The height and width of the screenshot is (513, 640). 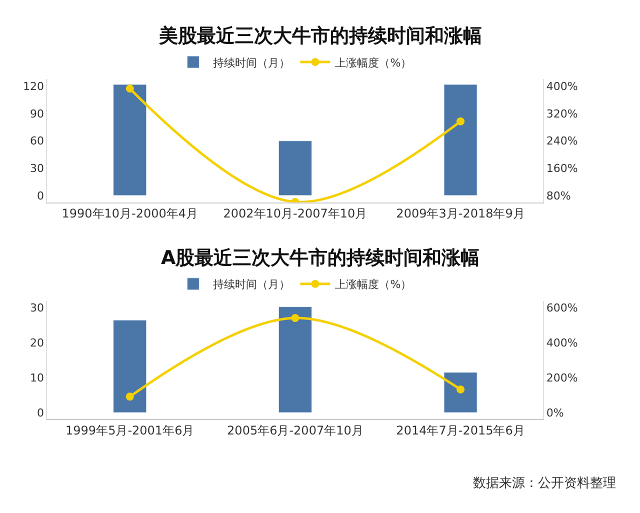 I want to click on y2-tick-label: 200%, so click(x=562, y=378).